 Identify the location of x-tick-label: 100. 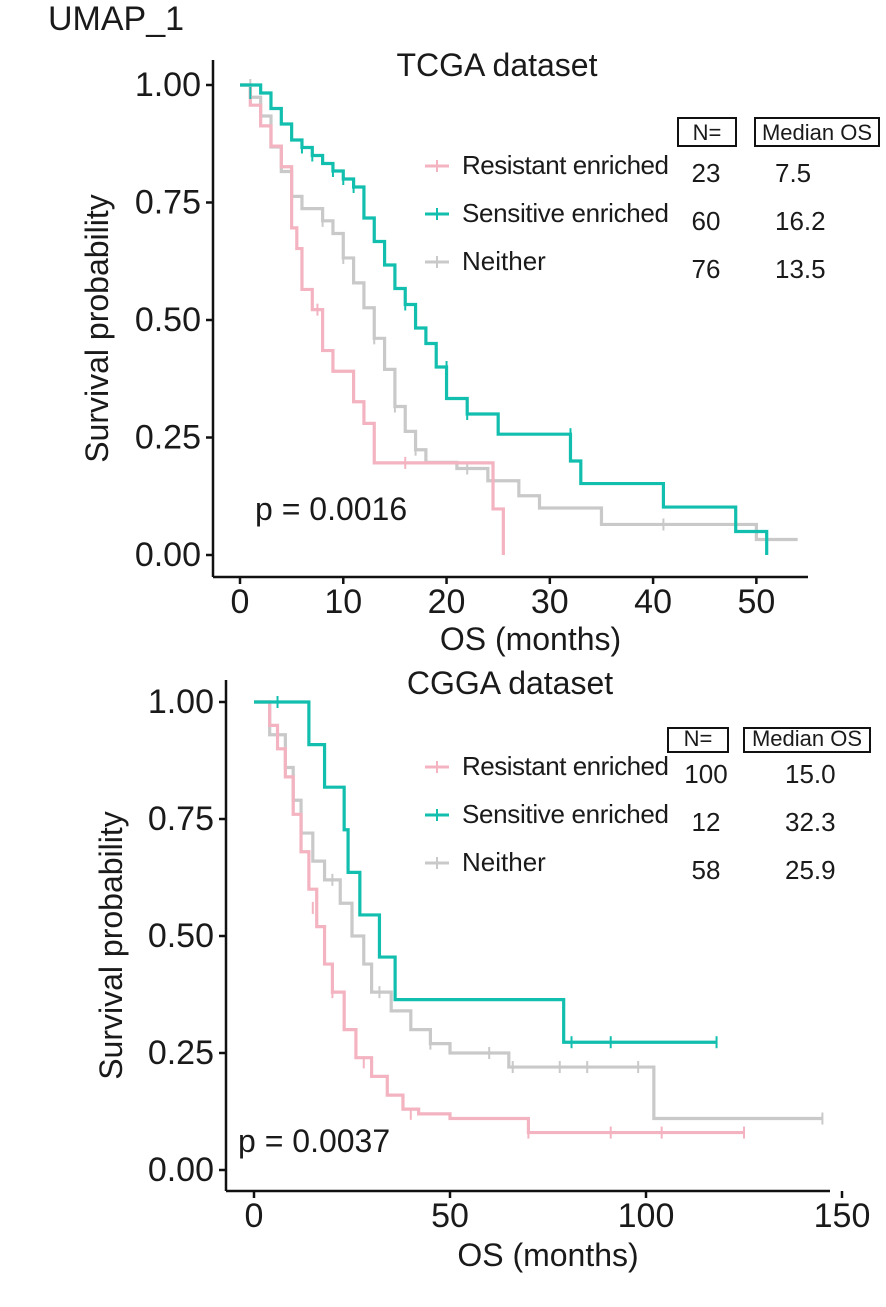
(646, 1216).